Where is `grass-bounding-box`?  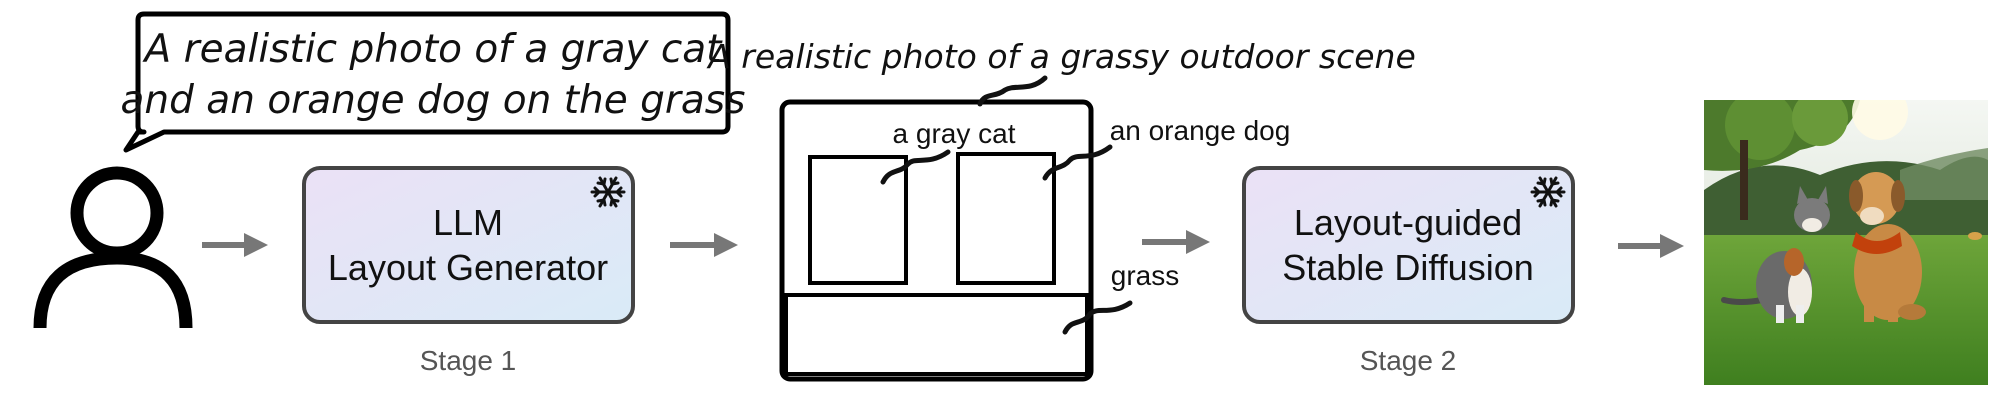 grass-bounding-box is located at coordinates (936, 334).